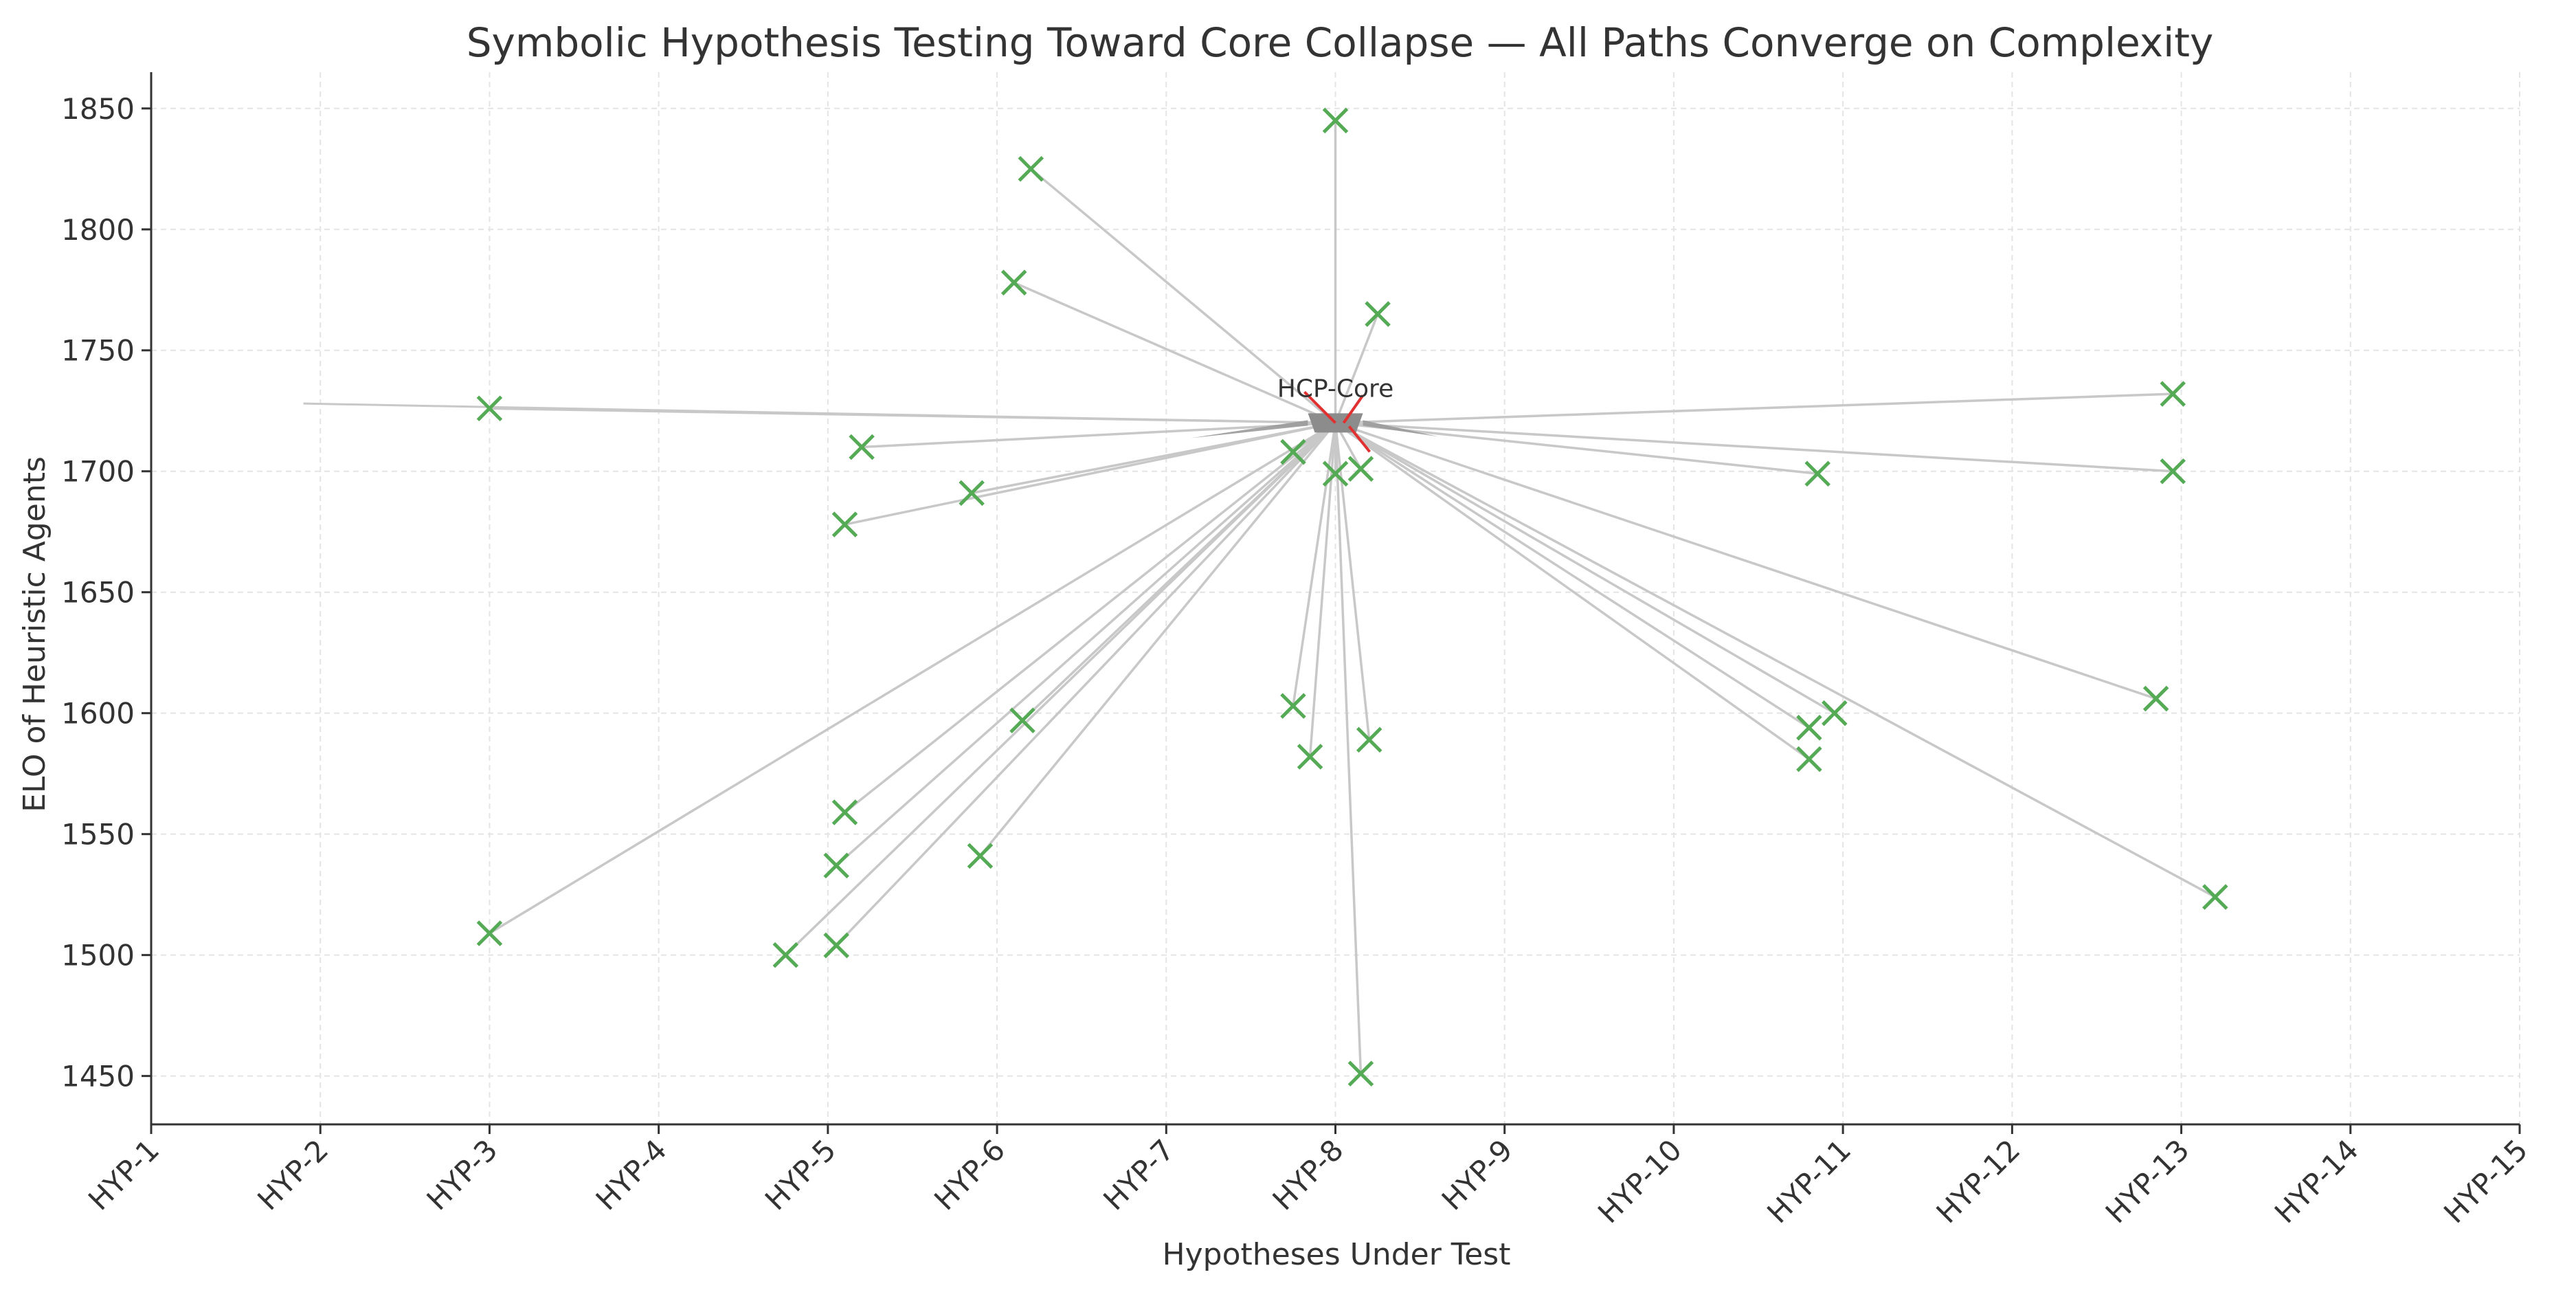  What do you see at coordinates (2316, 1181) in the screenshot?
I see `x-tick-label: HYP-14` at bounding box center [2316, 1181].